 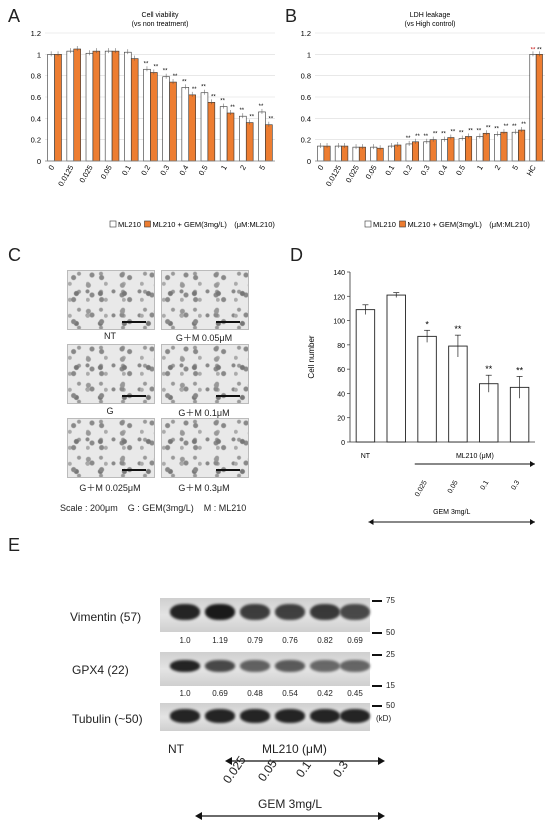 What do you see at coordinates (39, 161) in the screenshot?
I see `y-tick-label: 0` at bounding box center [39, 161].